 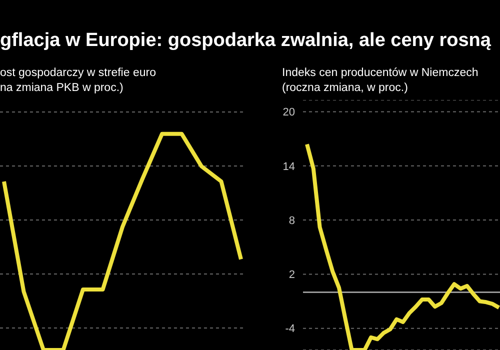 I want to click on chart-subtitle: ost gospodarczy w strefie euro na zmiana PKB w proc.), so click(x=78, y=81).